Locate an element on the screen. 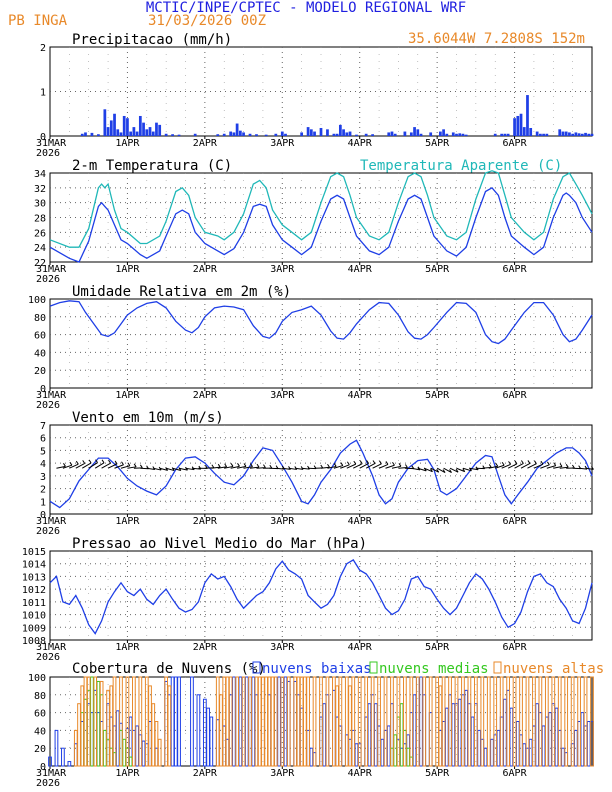 This screenshot has width=612, height=792. temp-ytick-label: 30 is located at coordinates (40, 204).